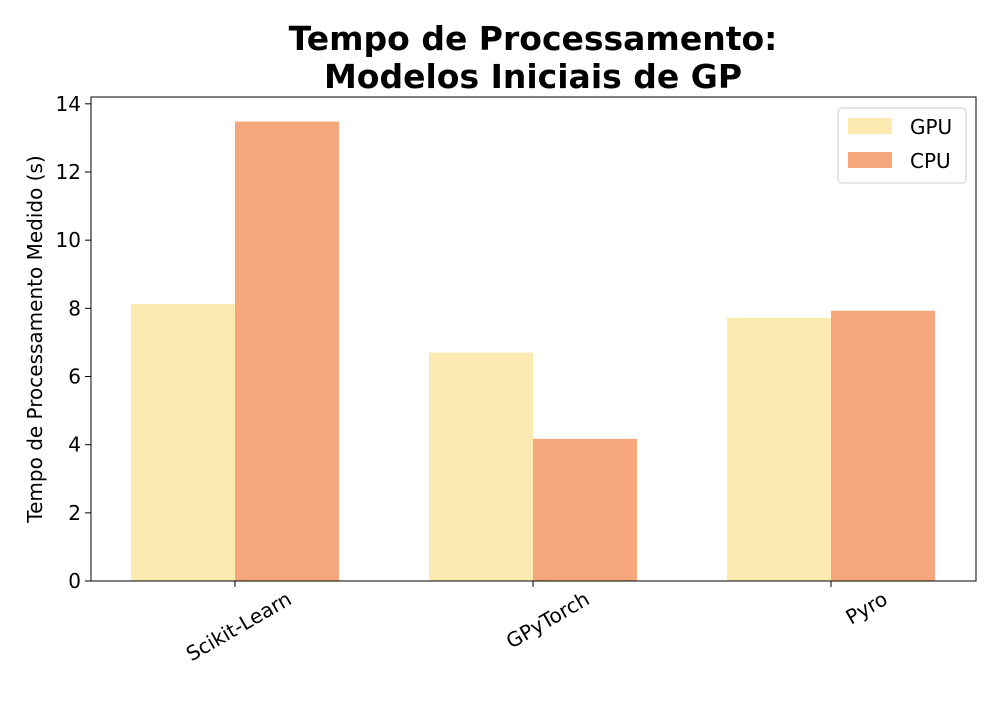  What do you see at coordinates (73, 342) in the screenshot?
I see `y-axis-ticks: 0 2 4 6 8 10 12 14` at bounding box center [73, 342].